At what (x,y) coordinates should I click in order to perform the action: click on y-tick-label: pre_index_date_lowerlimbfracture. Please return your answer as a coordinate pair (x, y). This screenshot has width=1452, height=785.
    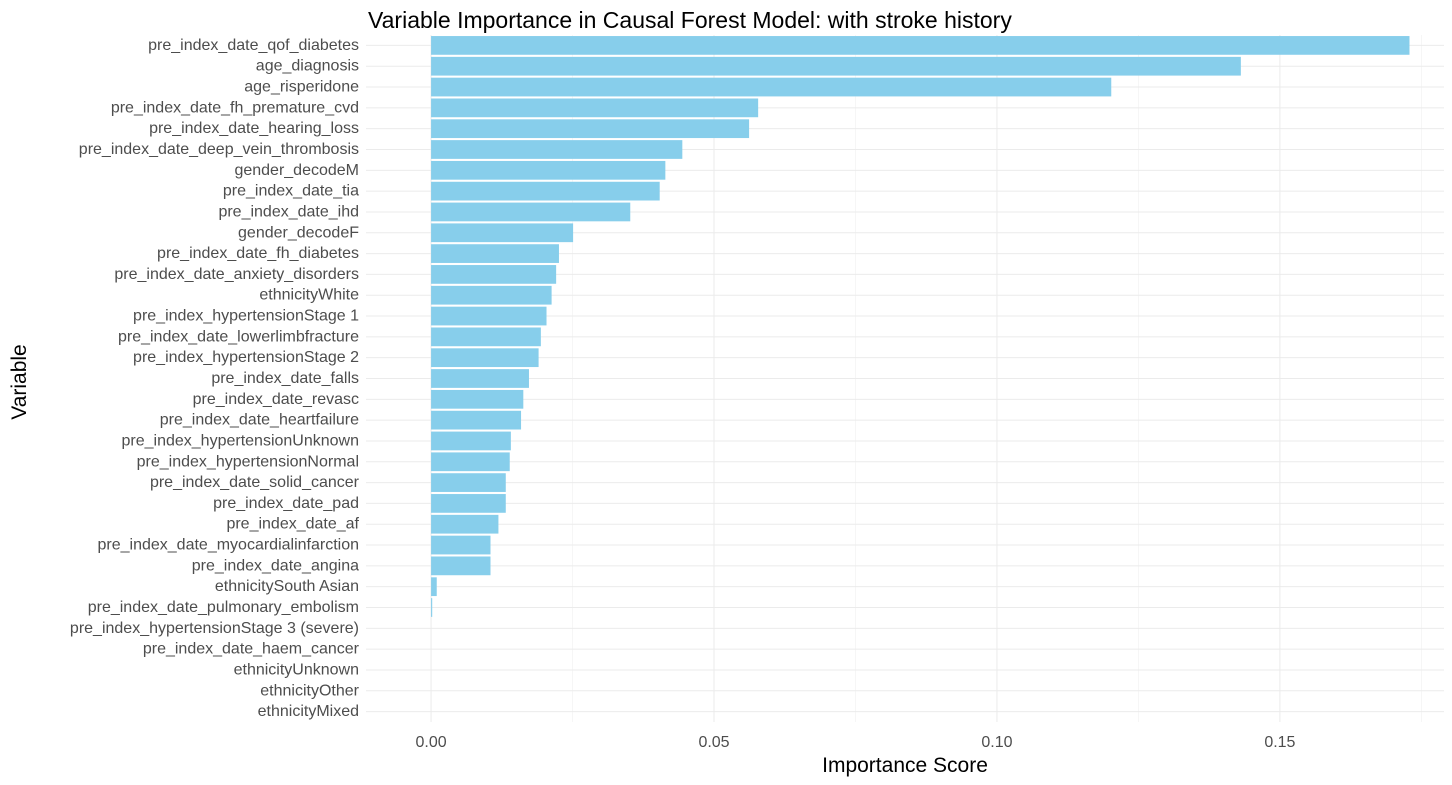
    Looking at the image, I should click on (238, 336).